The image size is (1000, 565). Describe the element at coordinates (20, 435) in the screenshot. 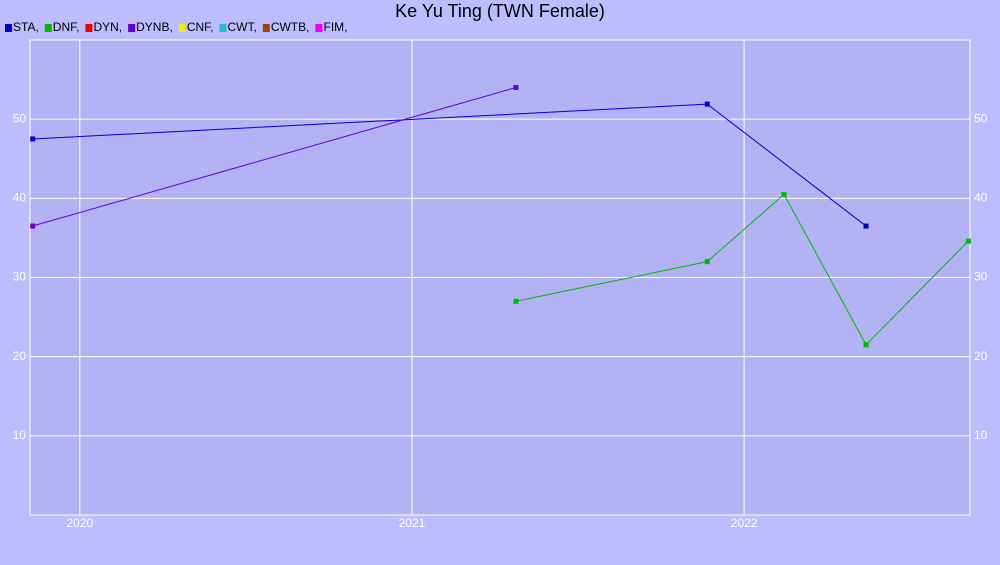

I see `y-tick-label: 10` at that location.